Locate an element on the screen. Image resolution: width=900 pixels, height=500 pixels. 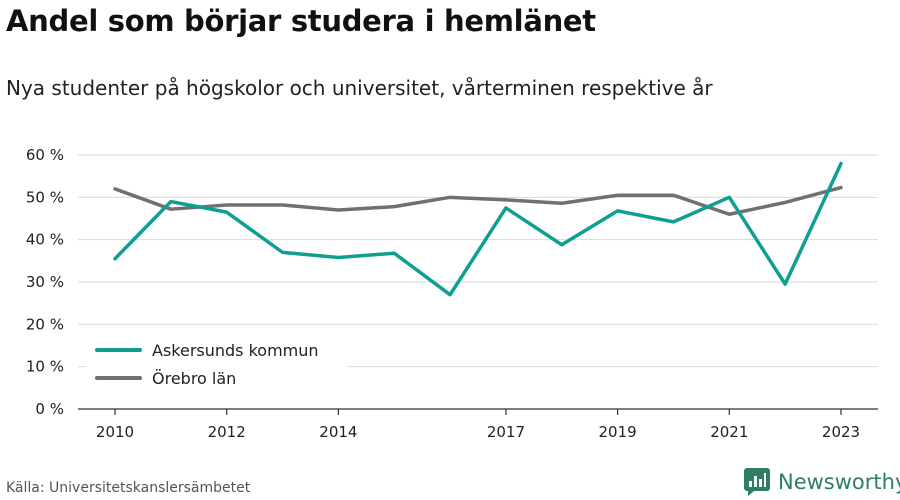
legend-label: Örebro län is located at coordinates (194, 378).